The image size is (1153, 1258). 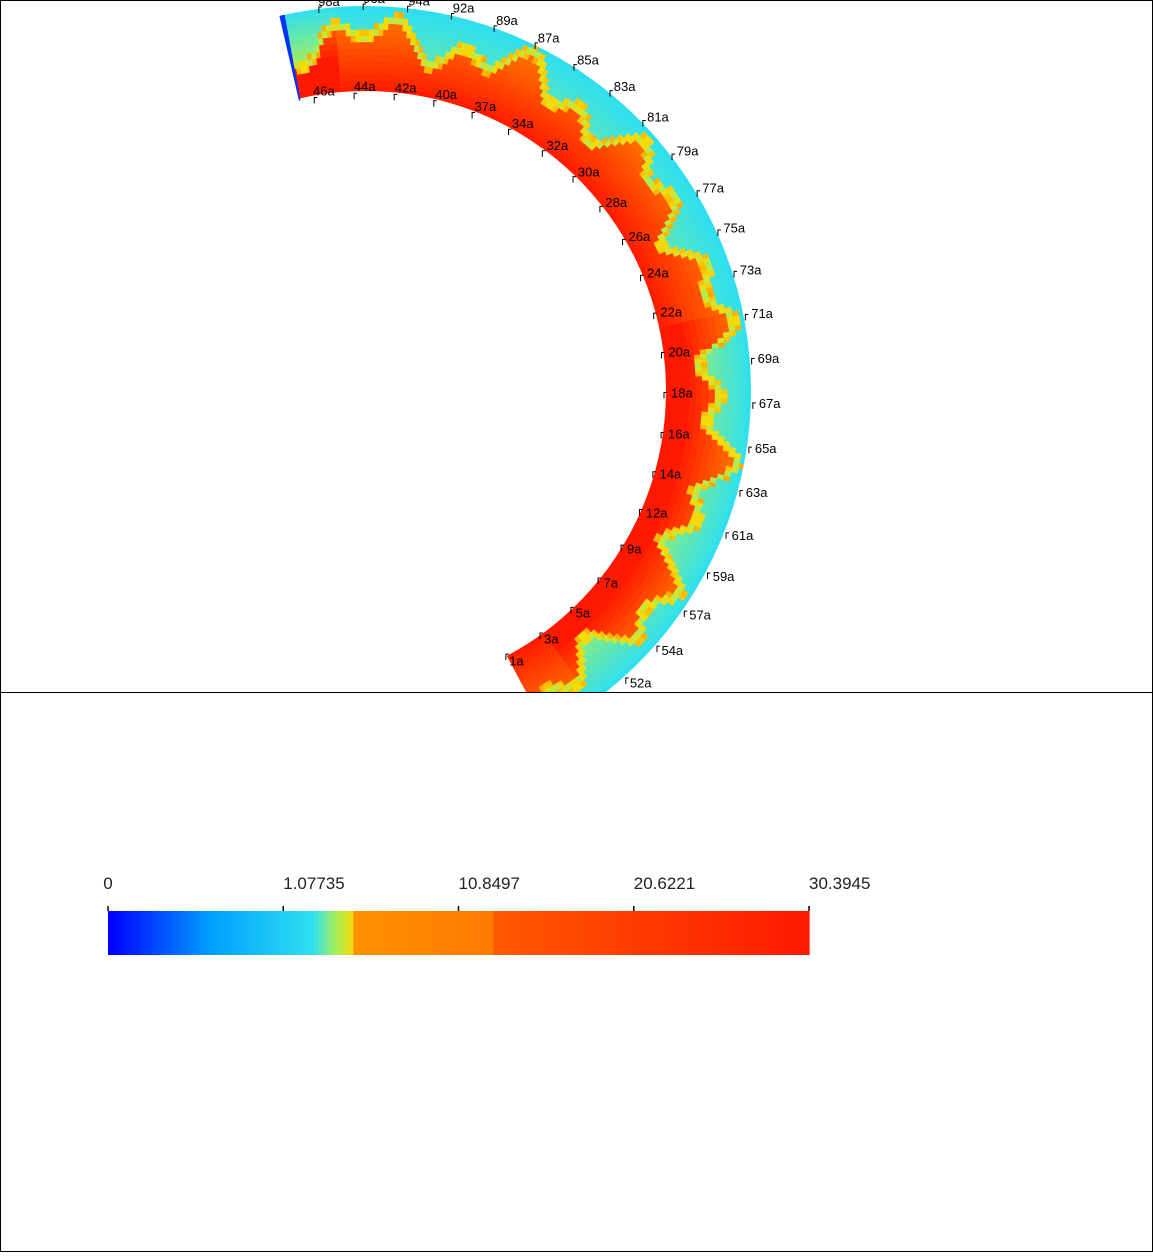 I want to click on node-label: 79a, so click(x=688, y=150).